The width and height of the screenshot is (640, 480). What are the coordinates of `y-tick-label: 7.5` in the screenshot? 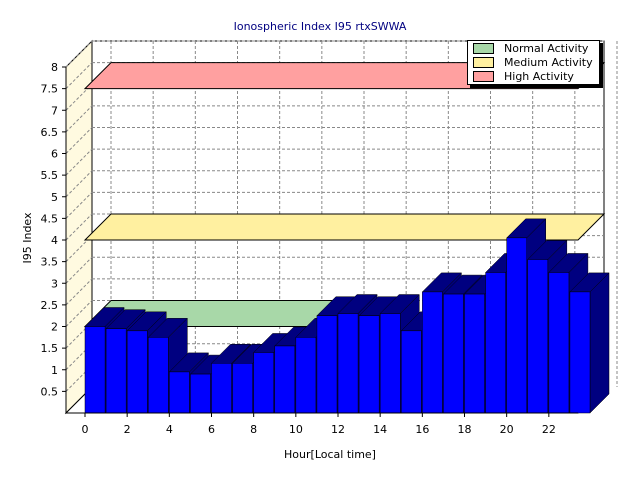 It's located at (50, 89).